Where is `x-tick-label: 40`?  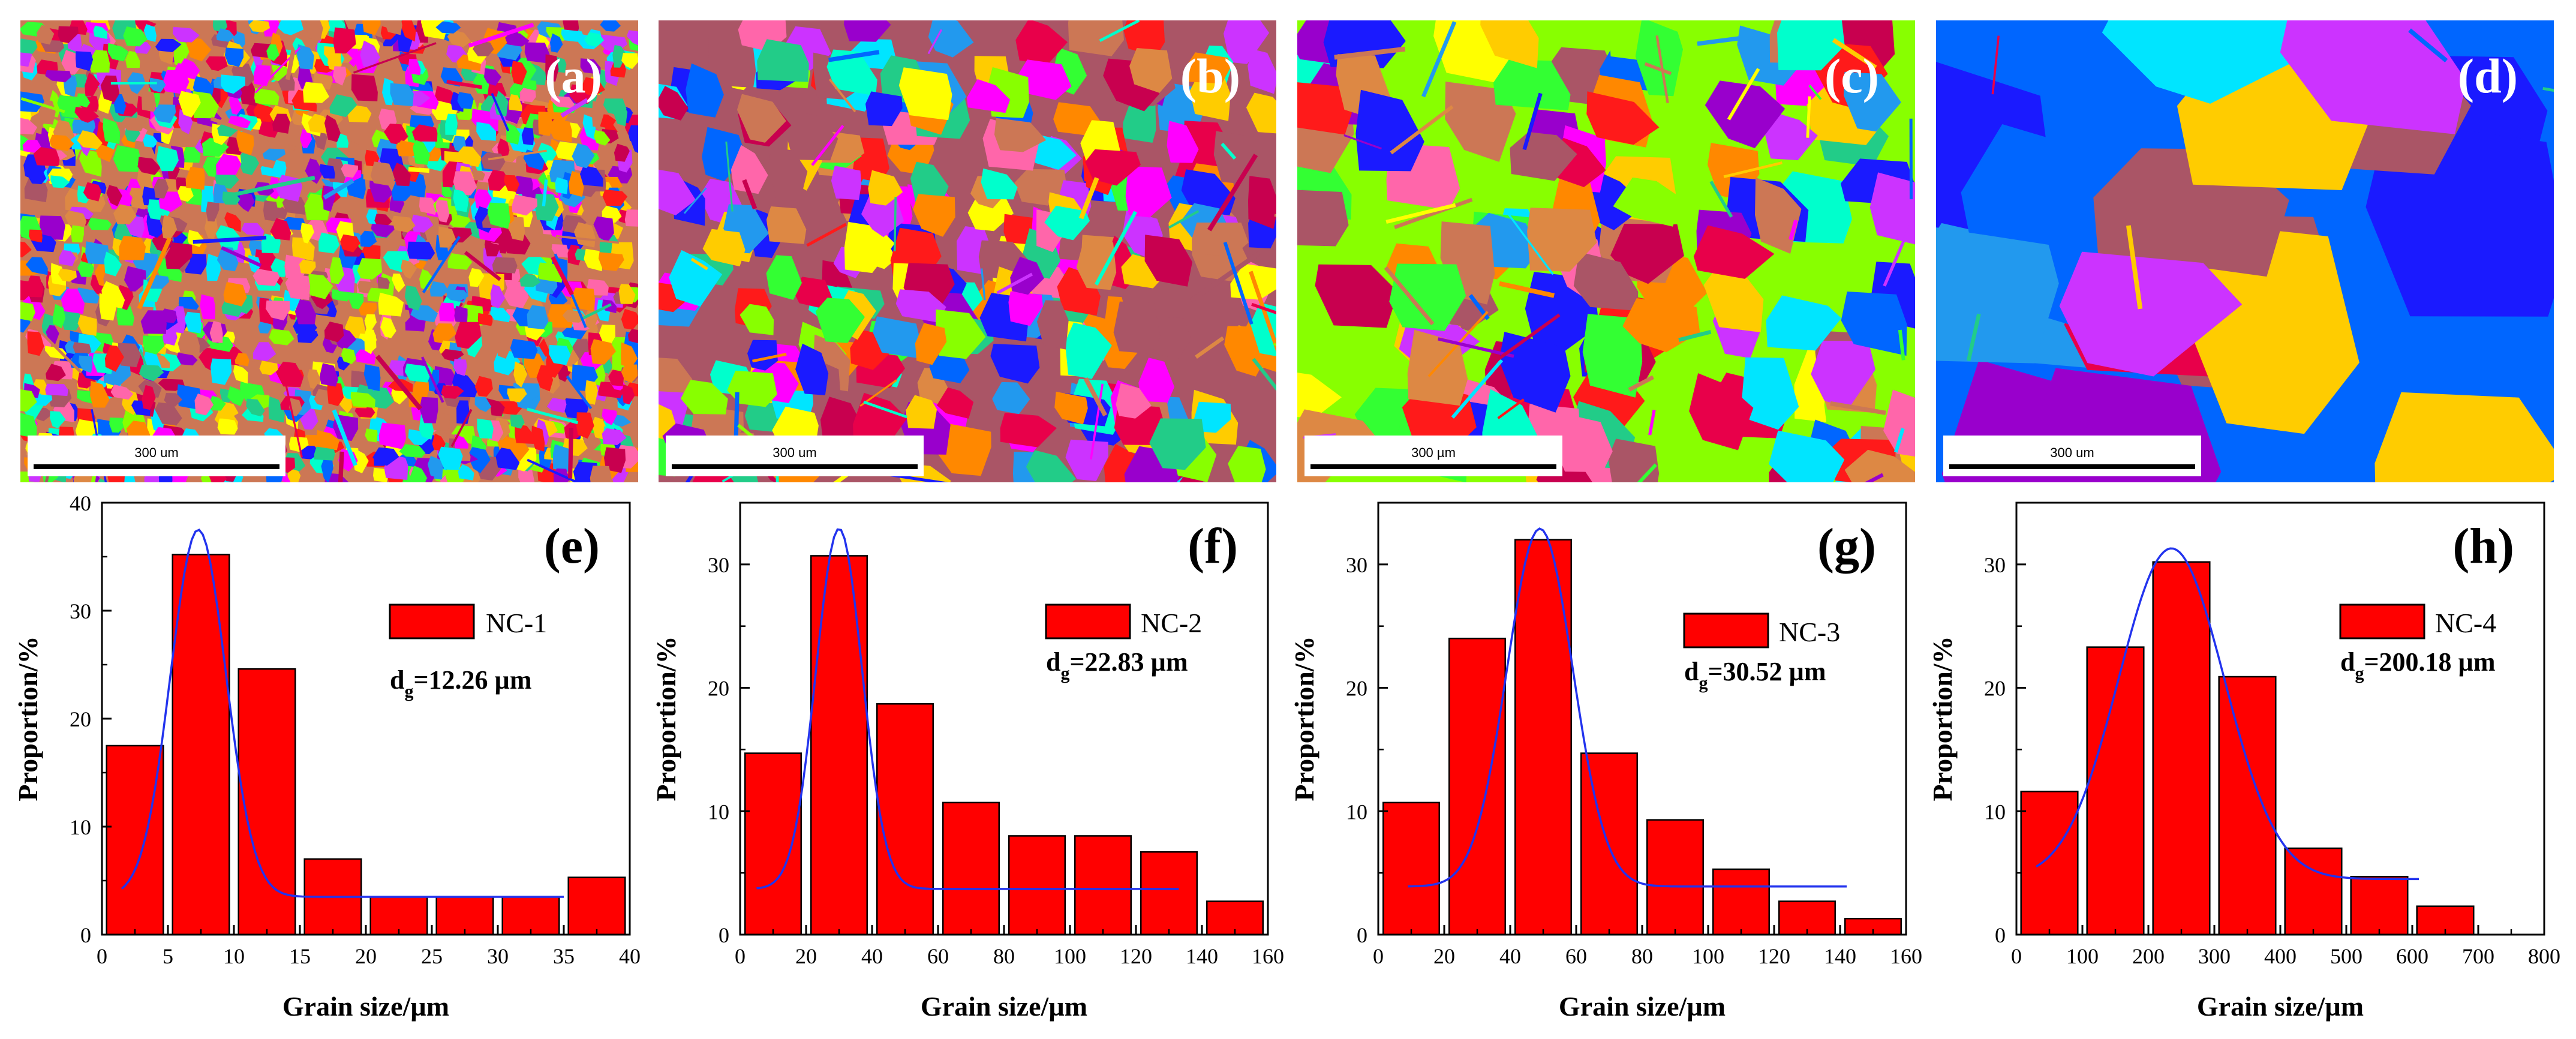
x-tick-label: 40 is located at coordinates (872, 956).